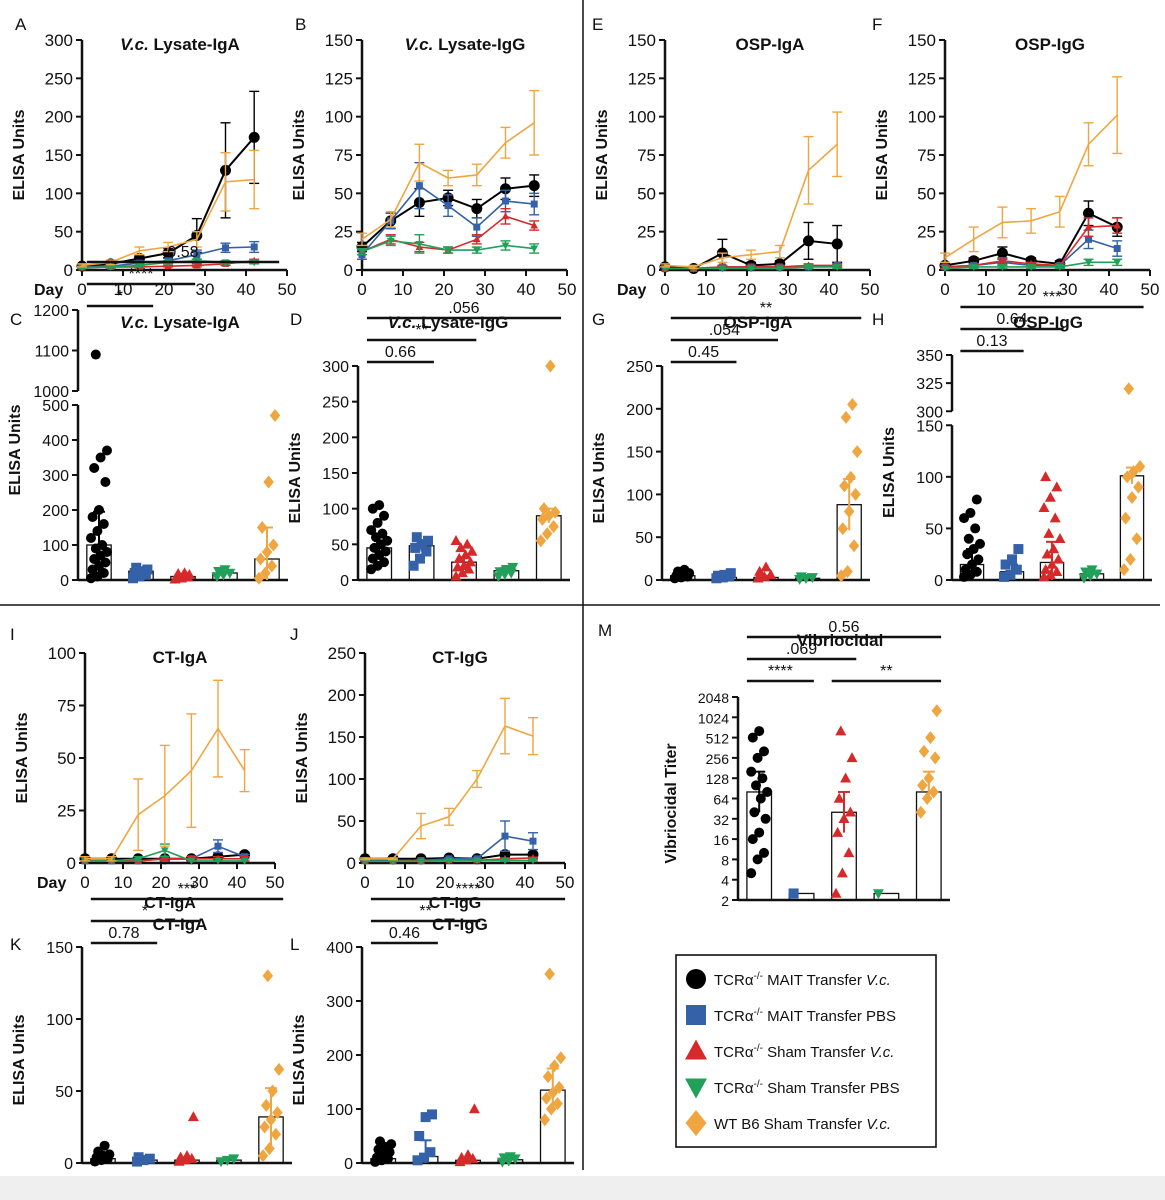 The height and width of the screenshot is (1200, 1165). What do you see at coordinates (582, 1188) in the screenshot?
I see `page-bottom-band` at bounding box center [582, 1188].